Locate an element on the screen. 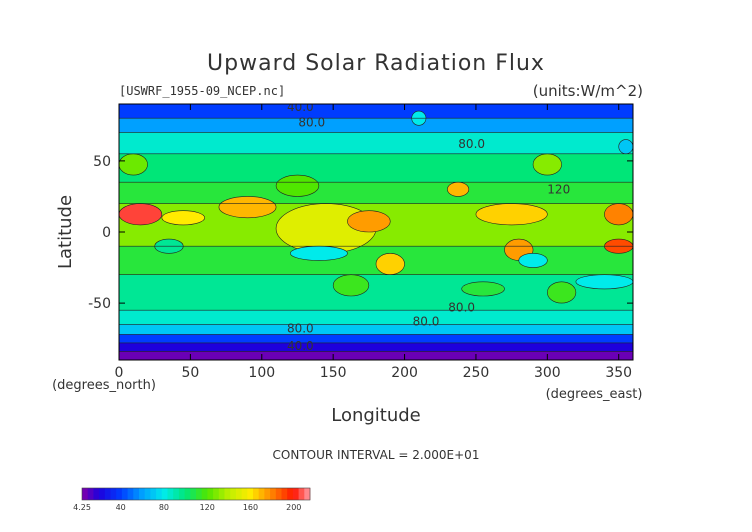  contour-label-7: 40.0 is located at coordinates (300, 346).